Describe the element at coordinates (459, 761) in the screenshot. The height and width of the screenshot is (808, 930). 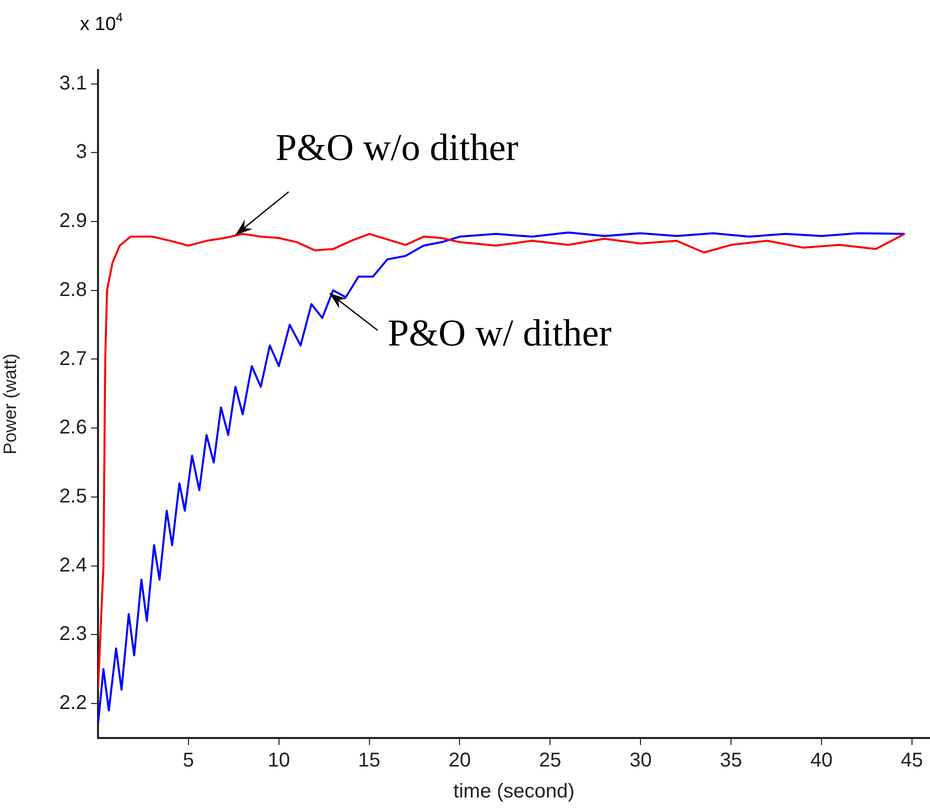
I see `x-tick-label: 20` at that location.